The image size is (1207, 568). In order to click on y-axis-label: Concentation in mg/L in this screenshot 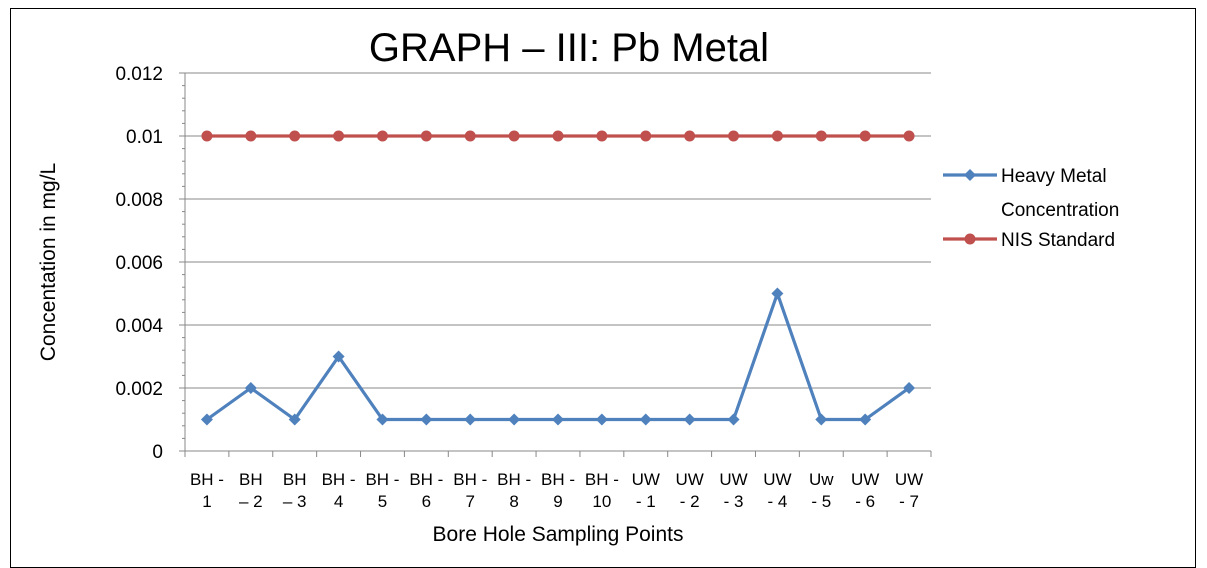, I will do `click(48, 262)`.